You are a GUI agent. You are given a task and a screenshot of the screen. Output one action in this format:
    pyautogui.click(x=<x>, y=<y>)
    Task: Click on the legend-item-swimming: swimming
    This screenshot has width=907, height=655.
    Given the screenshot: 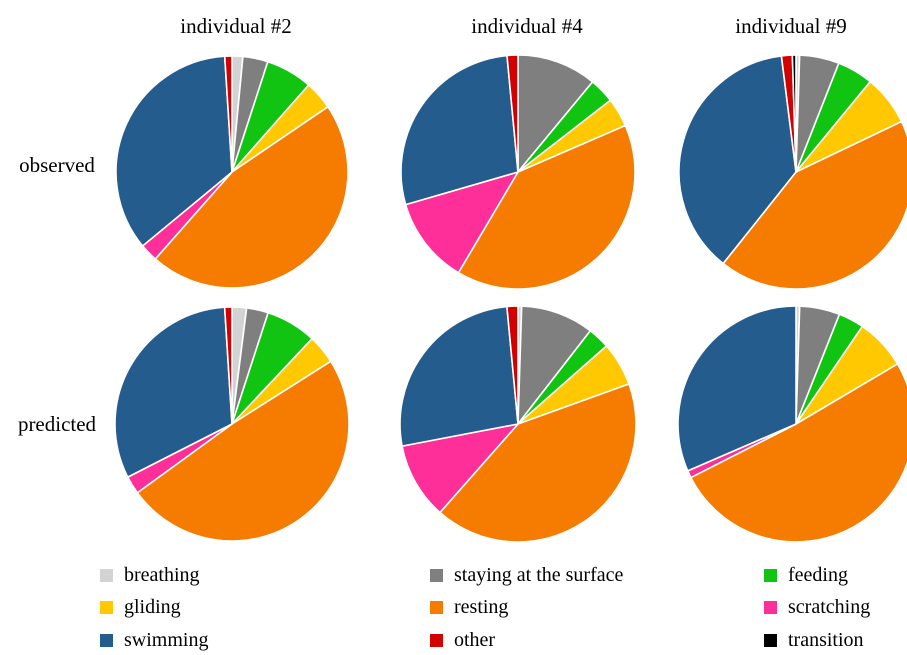 What is the action you would take?
    pyautogui.click(x=154, y=640)
    